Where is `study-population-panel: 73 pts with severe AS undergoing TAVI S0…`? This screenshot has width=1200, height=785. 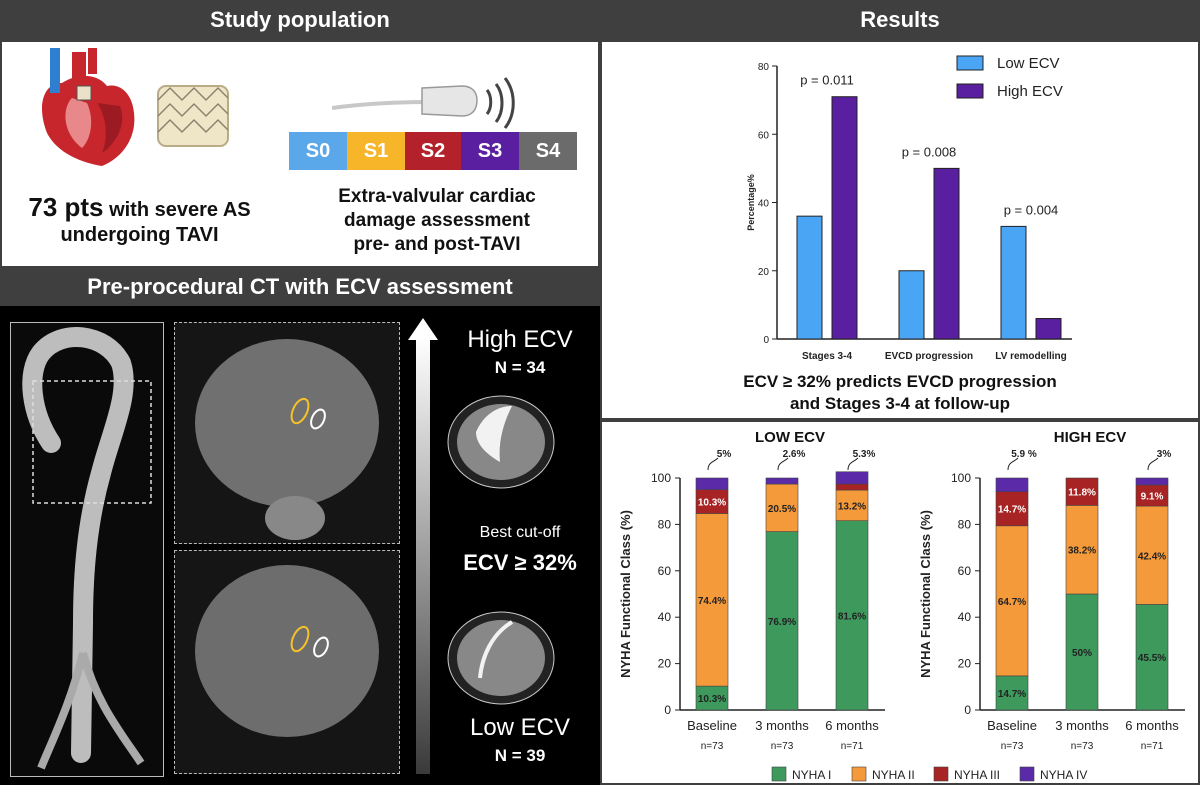 study-population-panel: 73 pts with severe AS undergoing TAVI S0… is located at coordinates (300, 154).